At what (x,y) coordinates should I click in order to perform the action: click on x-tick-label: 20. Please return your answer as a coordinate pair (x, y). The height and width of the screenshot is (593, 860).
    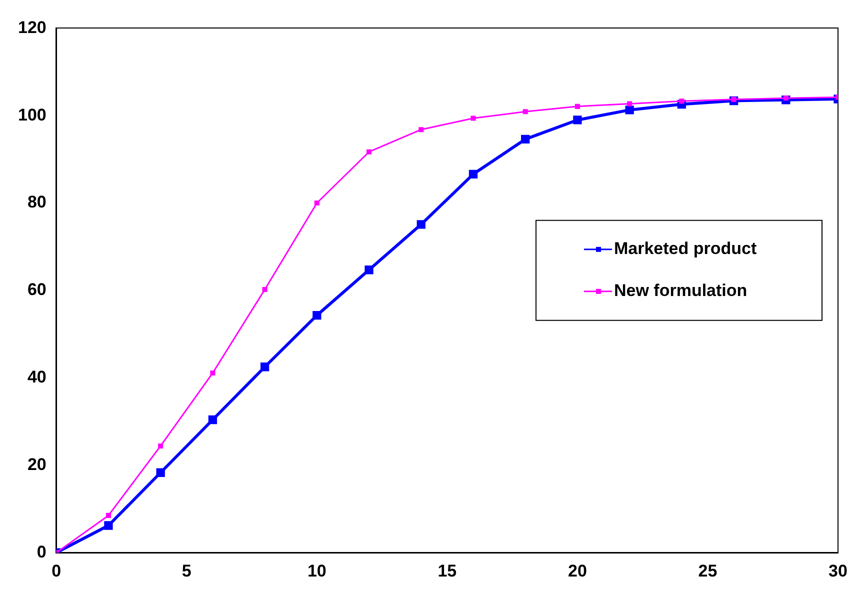
    Looking at the image, I should click on (577, 570).